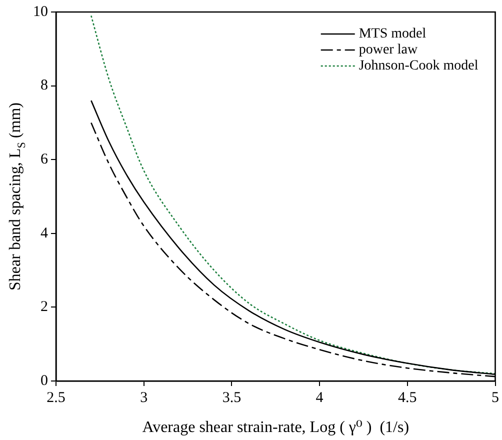 This screenshot has height=440, width=502. What do you see at coordinates (320, 398) in the screenshot?
I see `x-tick-label: 4` at bounding box center [320, 398].